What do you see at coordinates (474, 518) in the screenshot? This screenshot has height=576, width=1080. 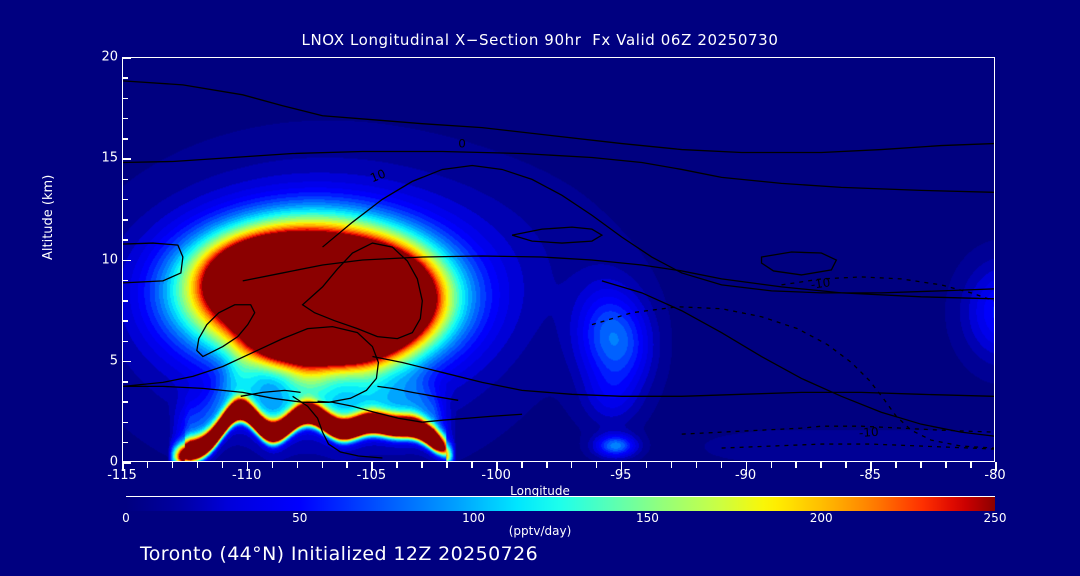 I see `colorbar-tick-label: 100` at bounding box center [474, 518].